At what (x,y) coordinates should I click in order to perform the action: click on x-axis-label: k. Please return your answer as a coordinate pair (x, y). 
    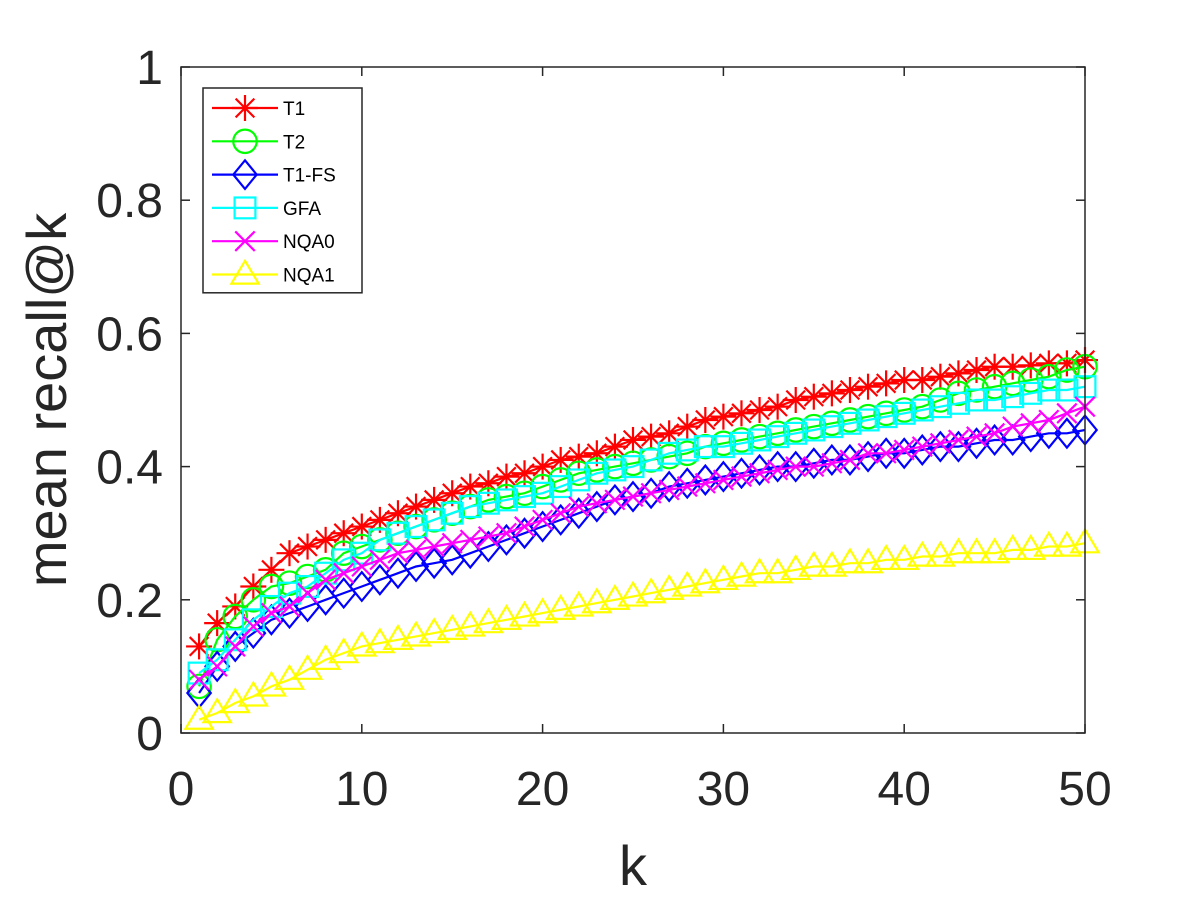
    Looking at the image, I should click on (633, 865).